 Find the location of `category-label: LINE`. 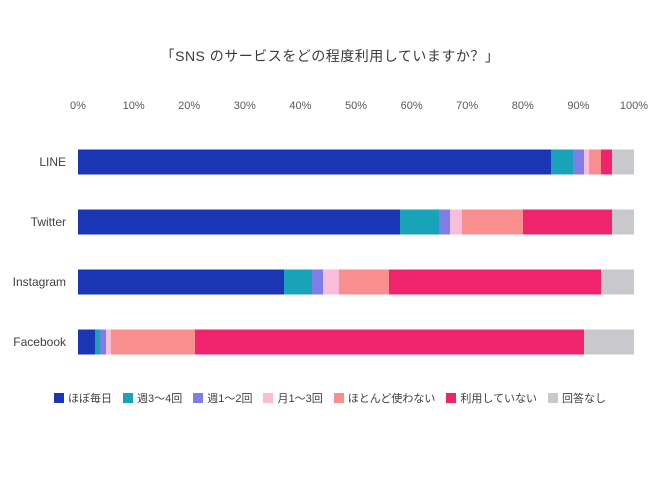

category-label: LINE is located at coordinates (52, 162).